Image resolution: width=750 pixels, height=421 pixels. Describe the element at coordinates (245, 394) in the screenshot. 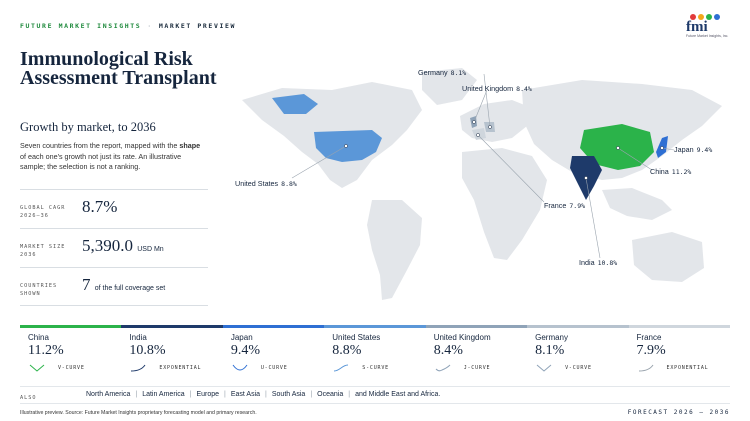

I see `region-item: East Asia` at that location.